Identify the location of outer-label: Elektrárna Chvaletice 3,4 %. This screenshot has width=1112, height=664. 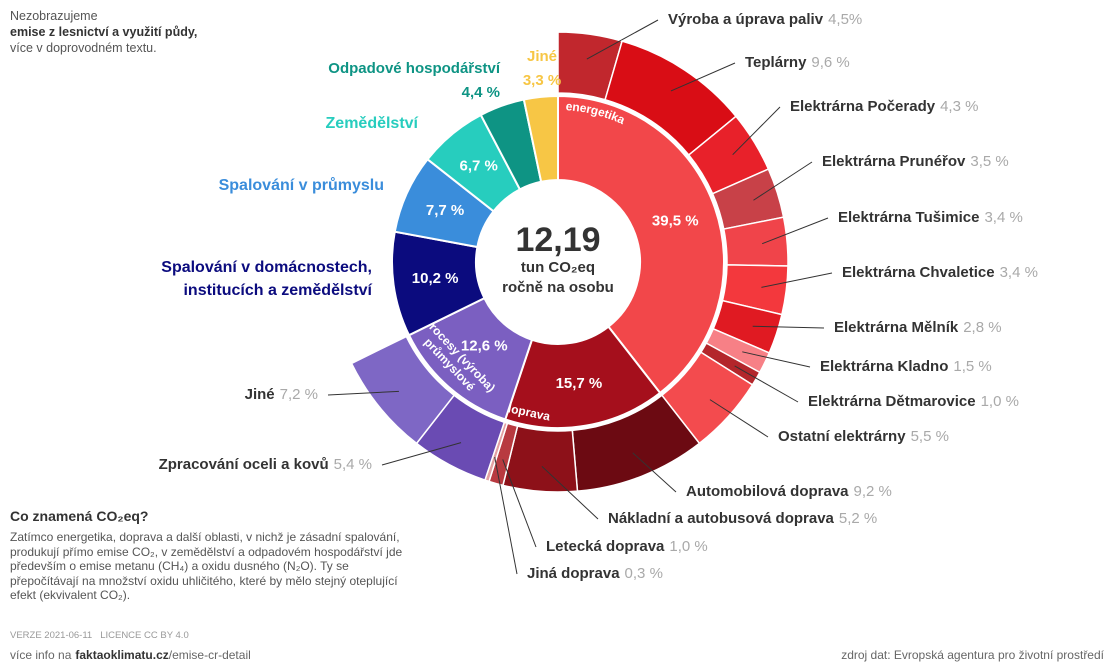
(940, 272).